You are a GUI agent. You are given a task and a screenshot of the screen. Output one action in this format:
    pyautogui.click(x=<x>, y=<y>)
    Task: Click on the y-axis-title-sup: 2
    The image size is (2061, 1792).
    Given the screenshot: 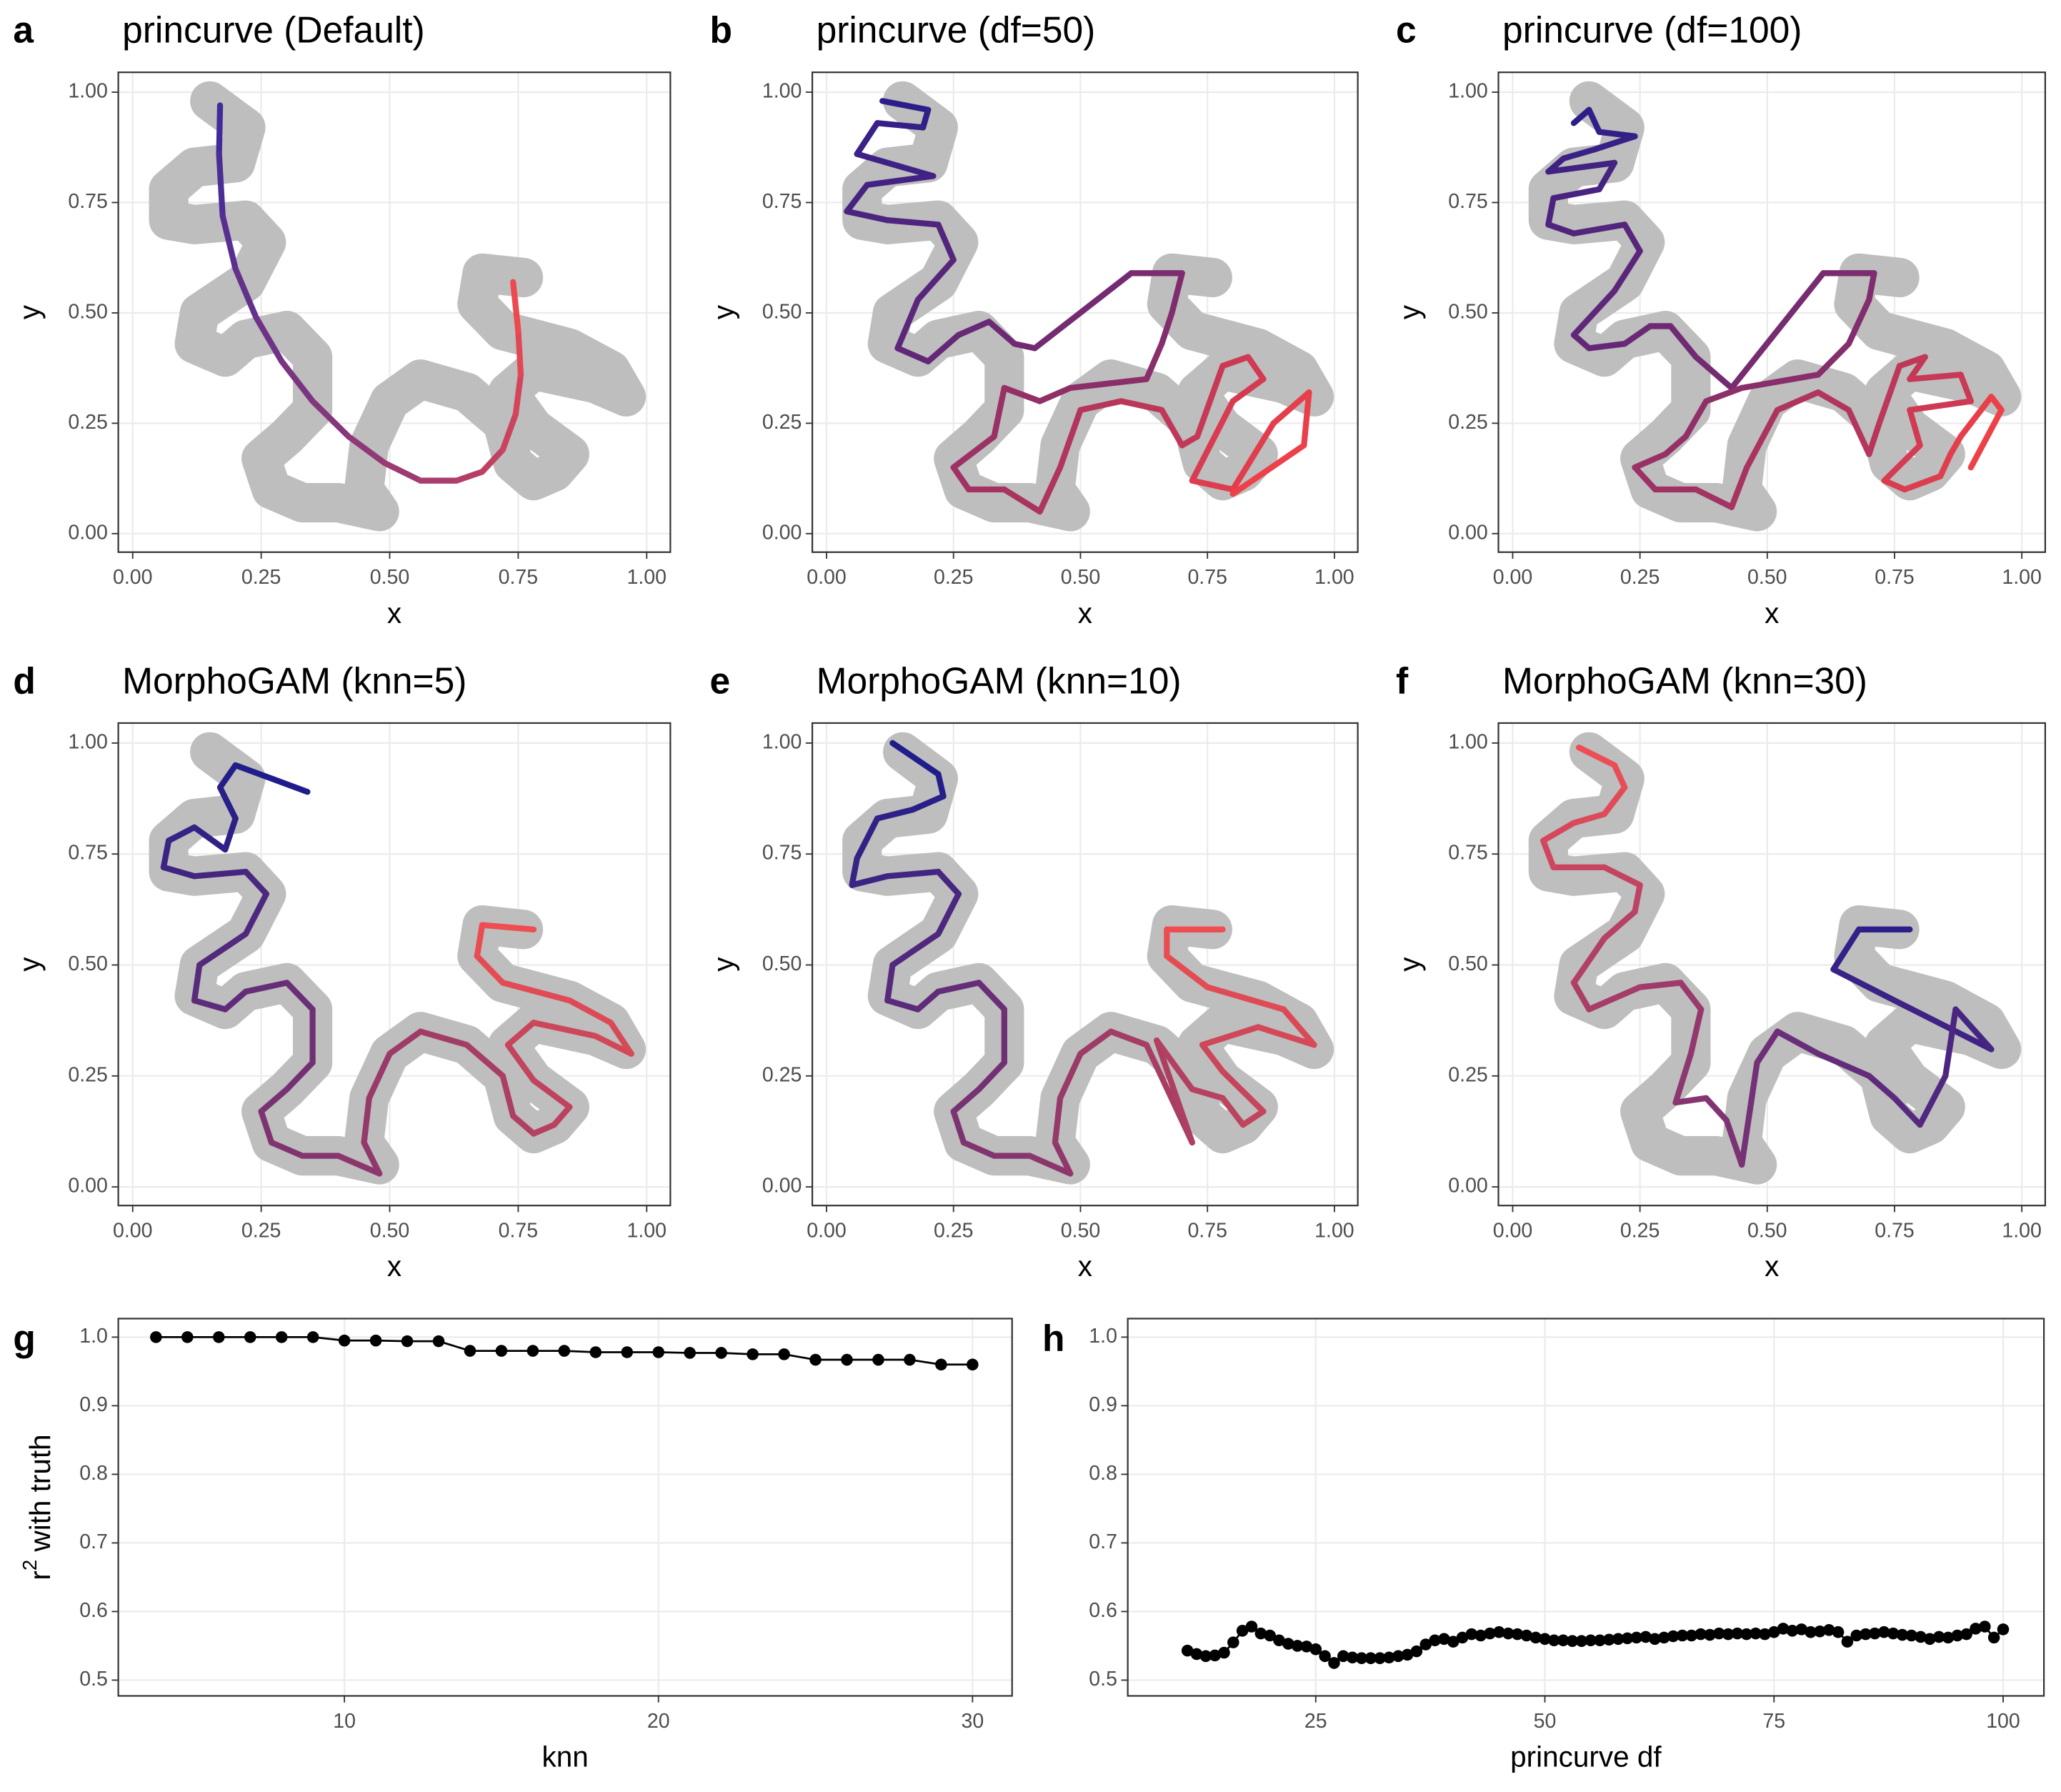 What is the action you would take?
    pyautogui.click(x=30, y=1565)
    